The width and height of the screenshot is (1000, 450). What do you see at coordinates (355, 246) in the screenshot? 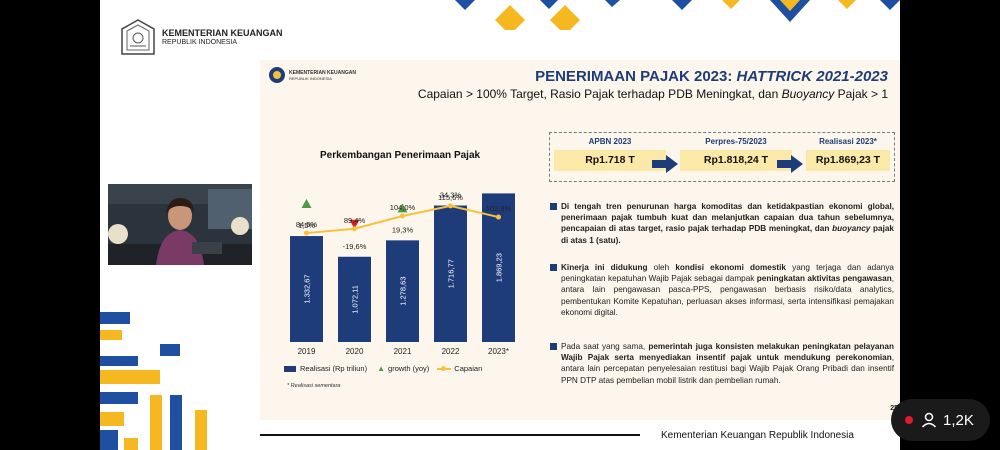
I see `growth-label: -19,6%` at bounding box center [355, 246].